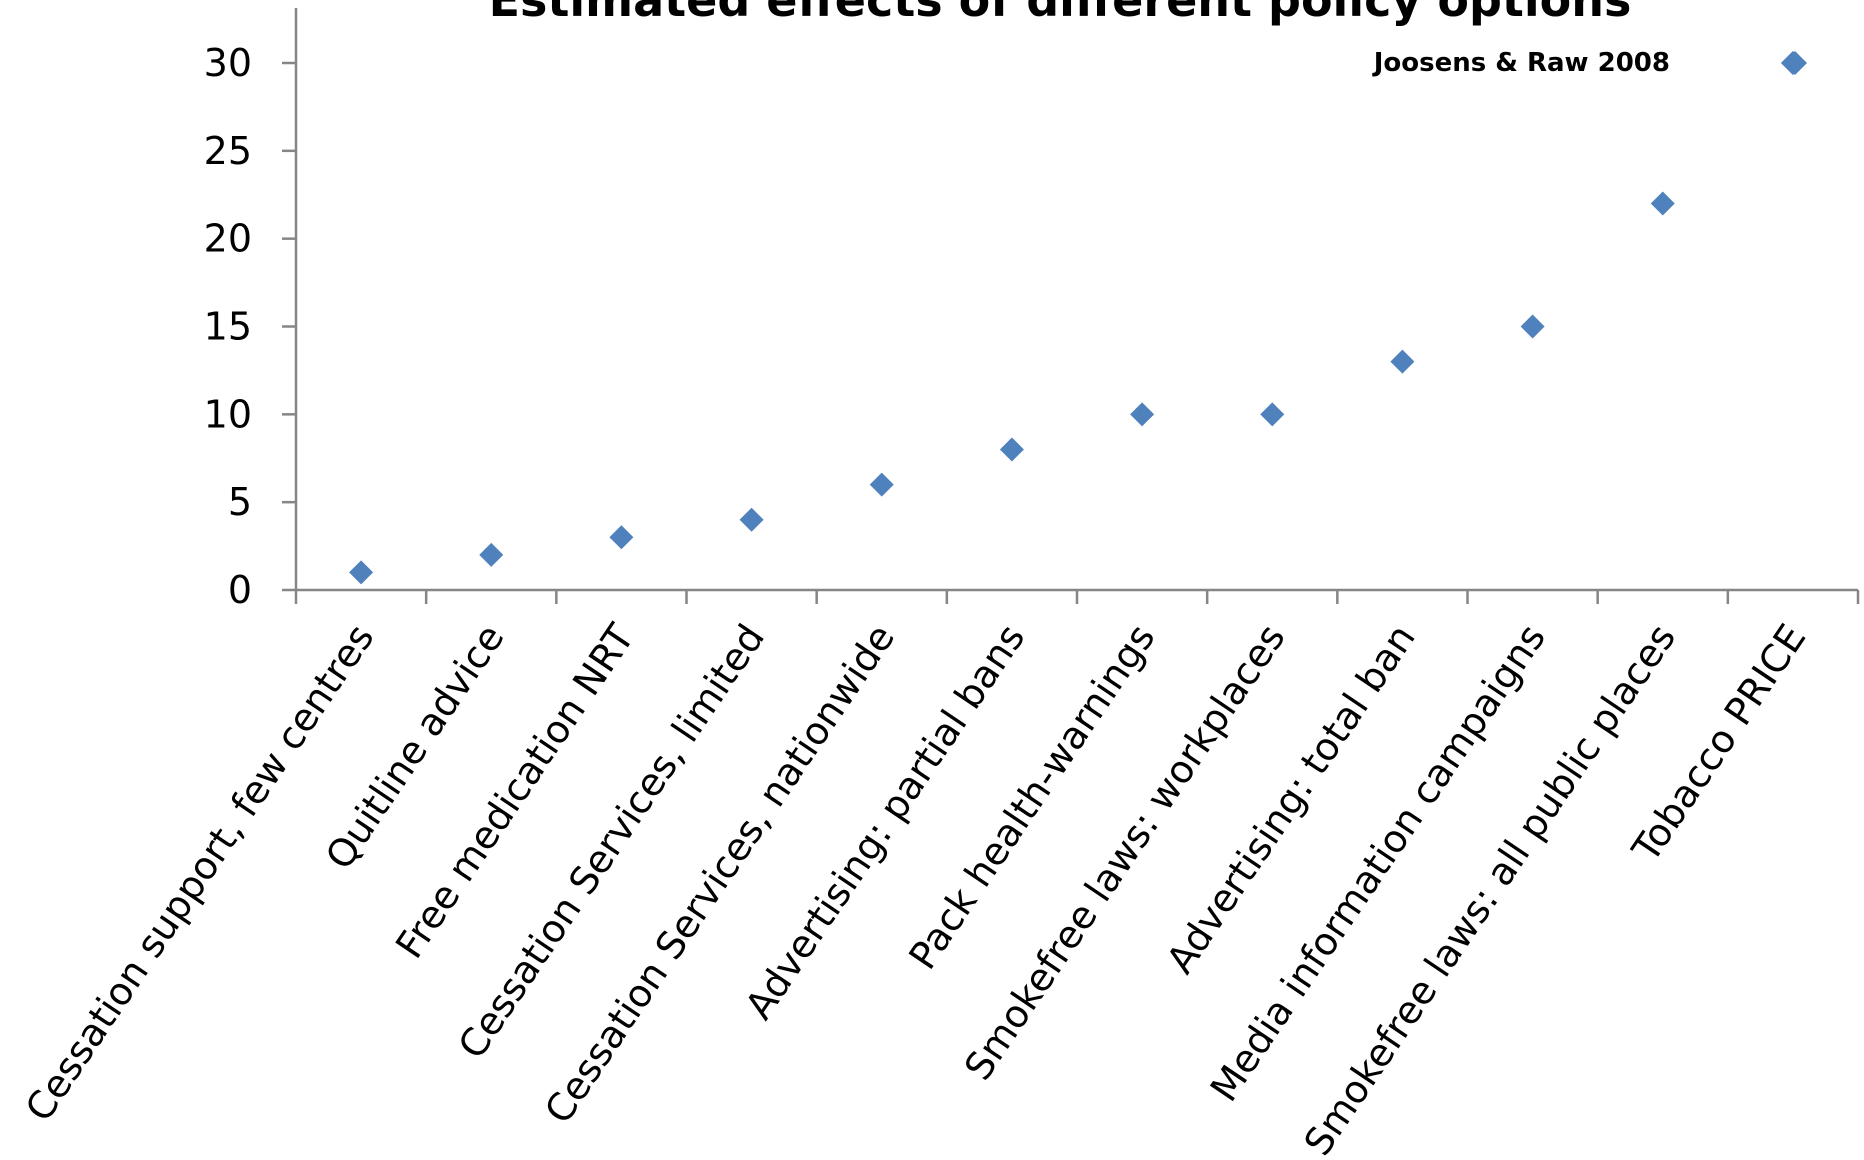 The width and height of the screenshot is (1864, 1160). What do you see at coordinates (1031, 796) in the screenshot?
I see `x-category-label: Pack health-warnings` at bounding box center [1031, 796].